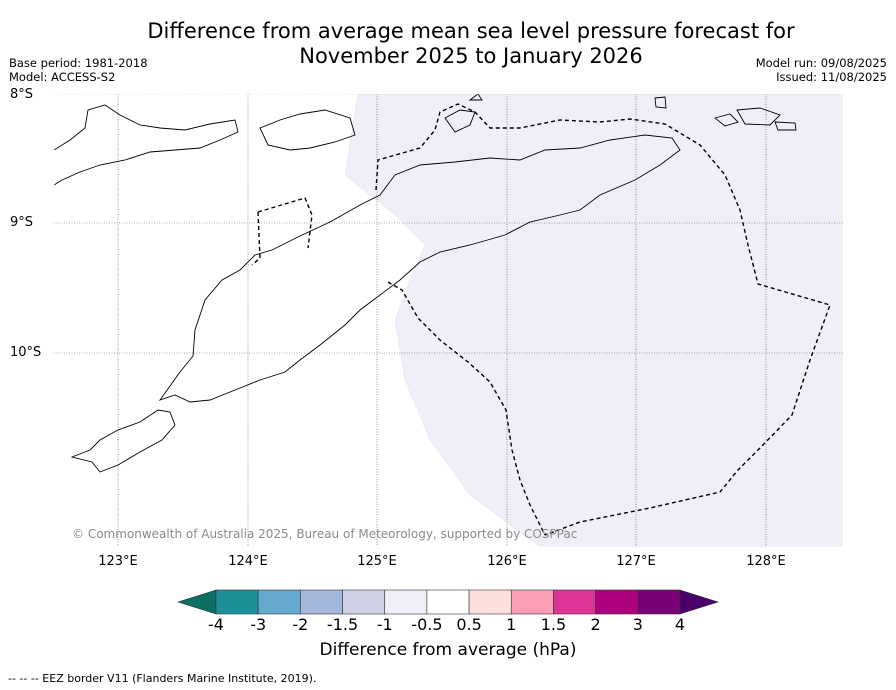 This screenshot has width=896, height=690. Describe the element at coordinates (118, 561) in the screenshot. I see `lon-label-123e: 123°E` at that location.